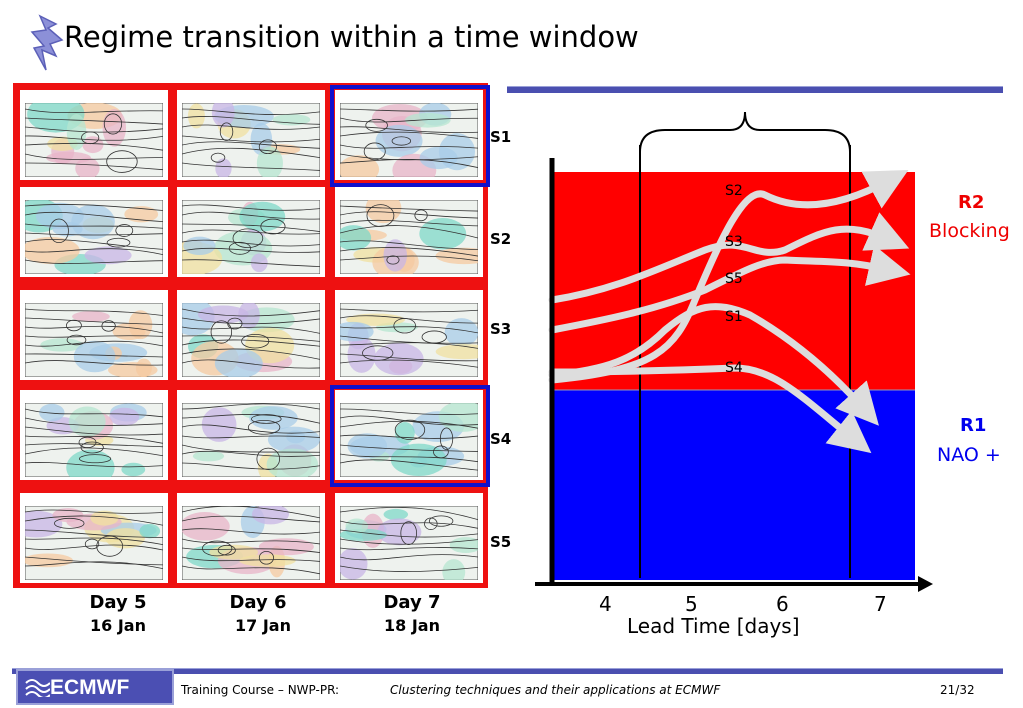 Image resolution: width=1023 pixels, height=708 pixels. Describe the element at coordinates (37, 688) in the screenshot. I see `ecmwf-wave-icon` at that location.